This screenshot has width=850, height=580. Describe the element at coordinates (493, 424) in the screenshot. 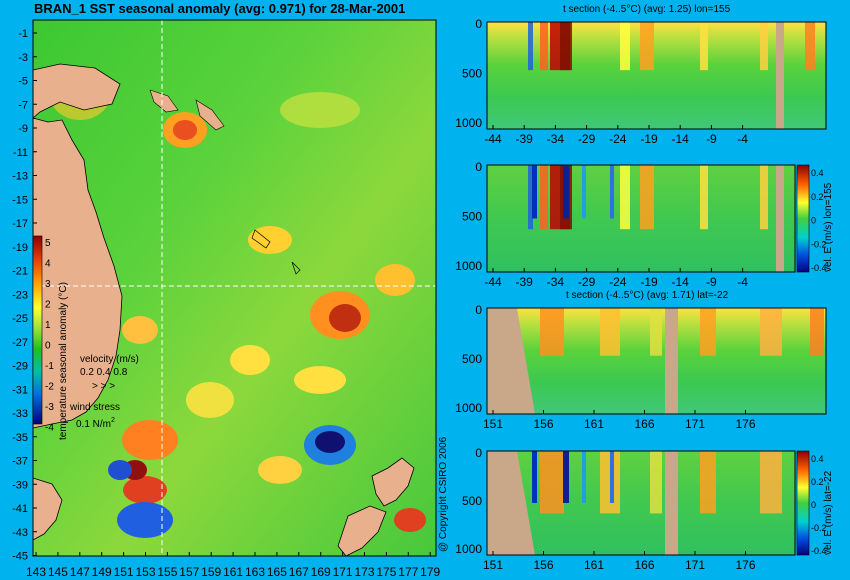

I see `x-tick-label: 151` at that location.